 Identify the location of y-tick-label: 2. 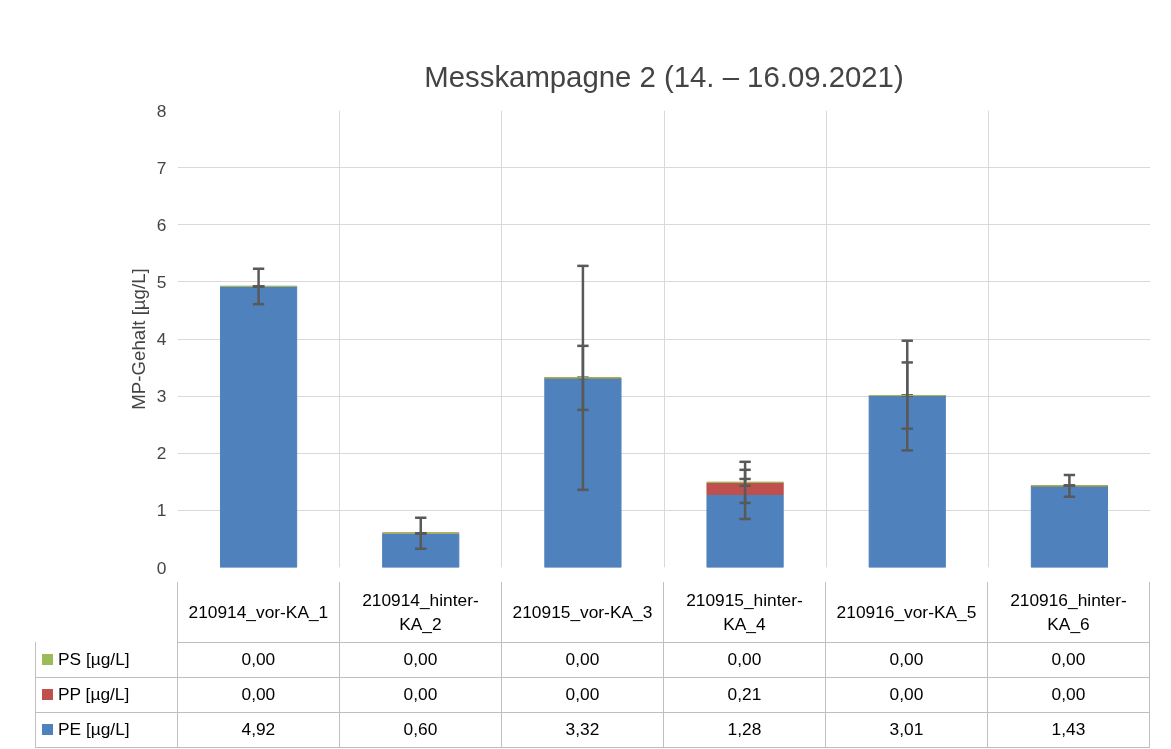
(161, 453).